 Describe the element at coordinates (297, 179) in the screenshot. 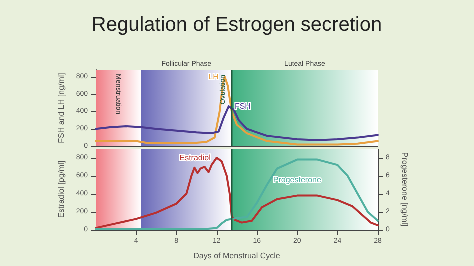

I see `series-label: Progesterone` at that location.